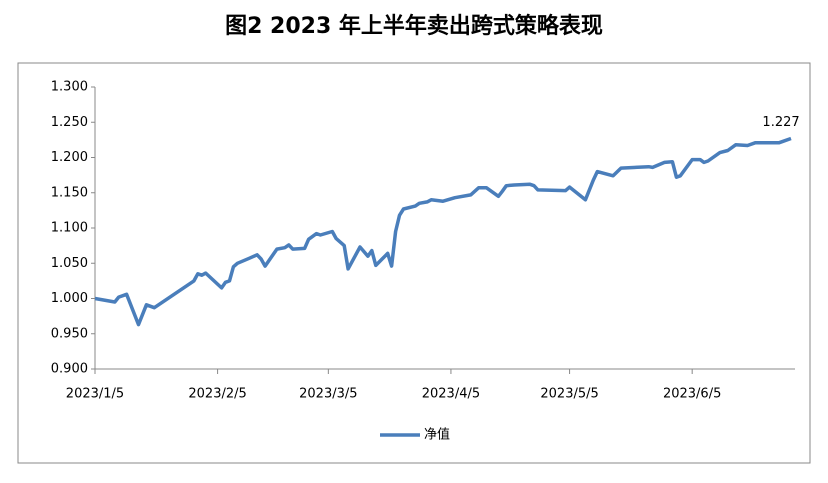 The height and width of the screenshot is (483, 828). I want to click on y-tick-label: 1.050, so click(69, 263).